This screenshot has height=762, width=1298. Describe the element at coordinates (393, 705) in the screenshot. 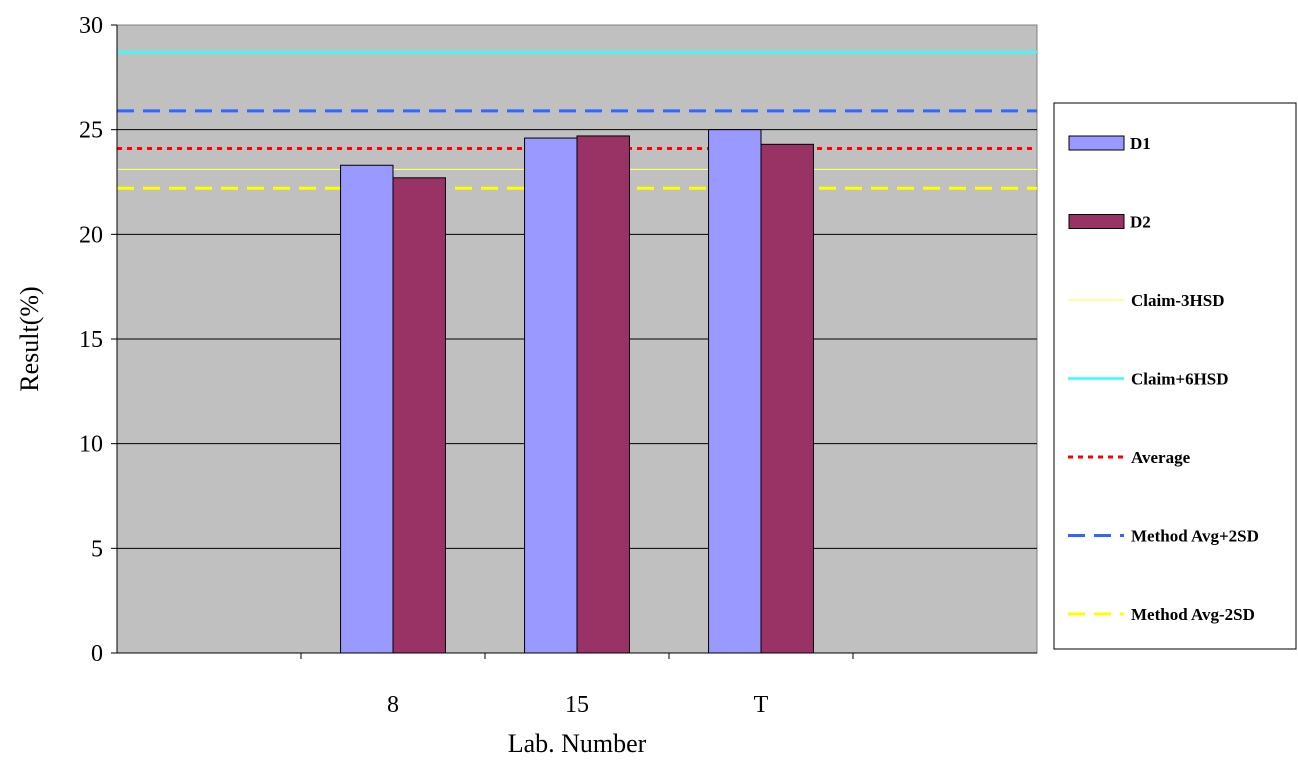

I see `x-tick-label: 8` at that location.